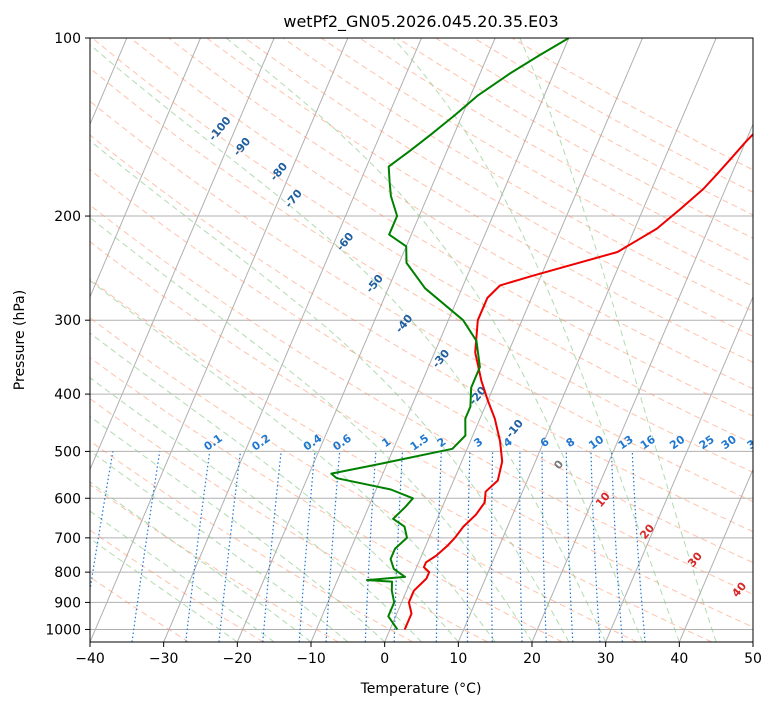 The width and height of the screenshot is (775, 708). I want to click on dry-adiabat-label: 30, so click(695, 559).